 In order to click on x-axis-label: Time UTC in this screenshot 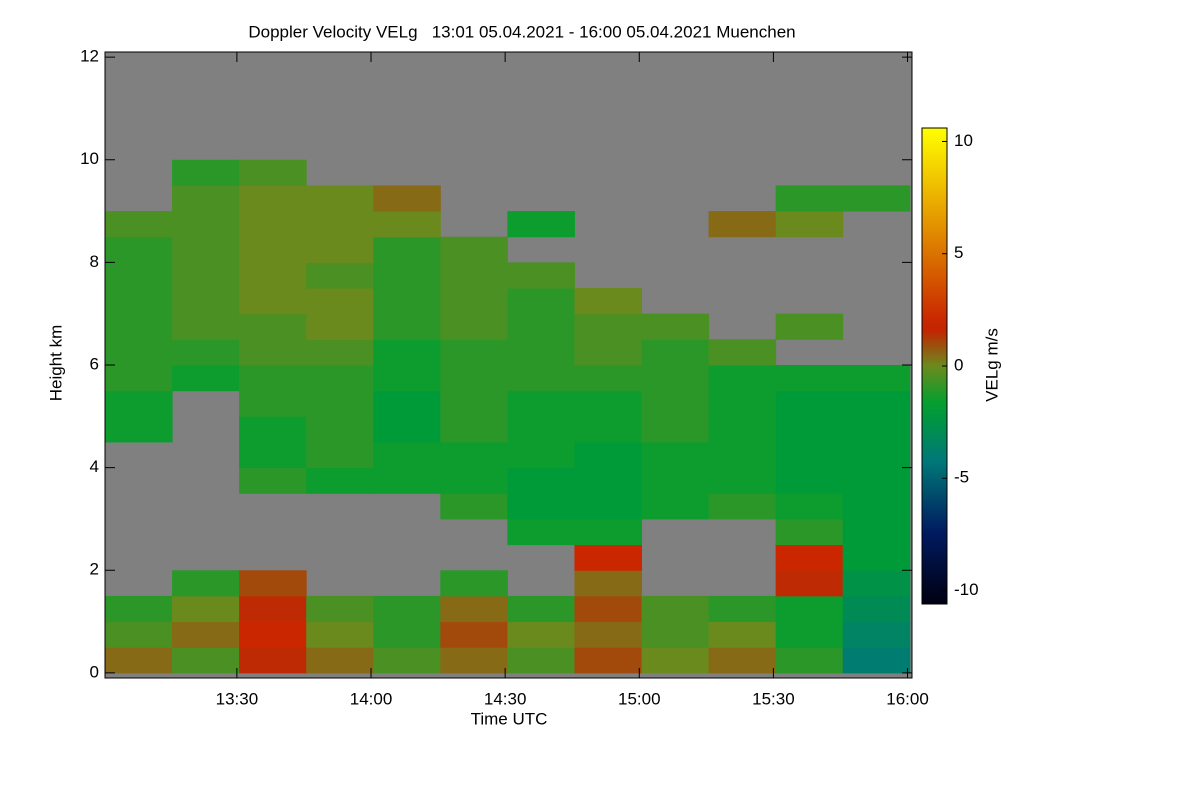, I will do `click(509, 718)`.